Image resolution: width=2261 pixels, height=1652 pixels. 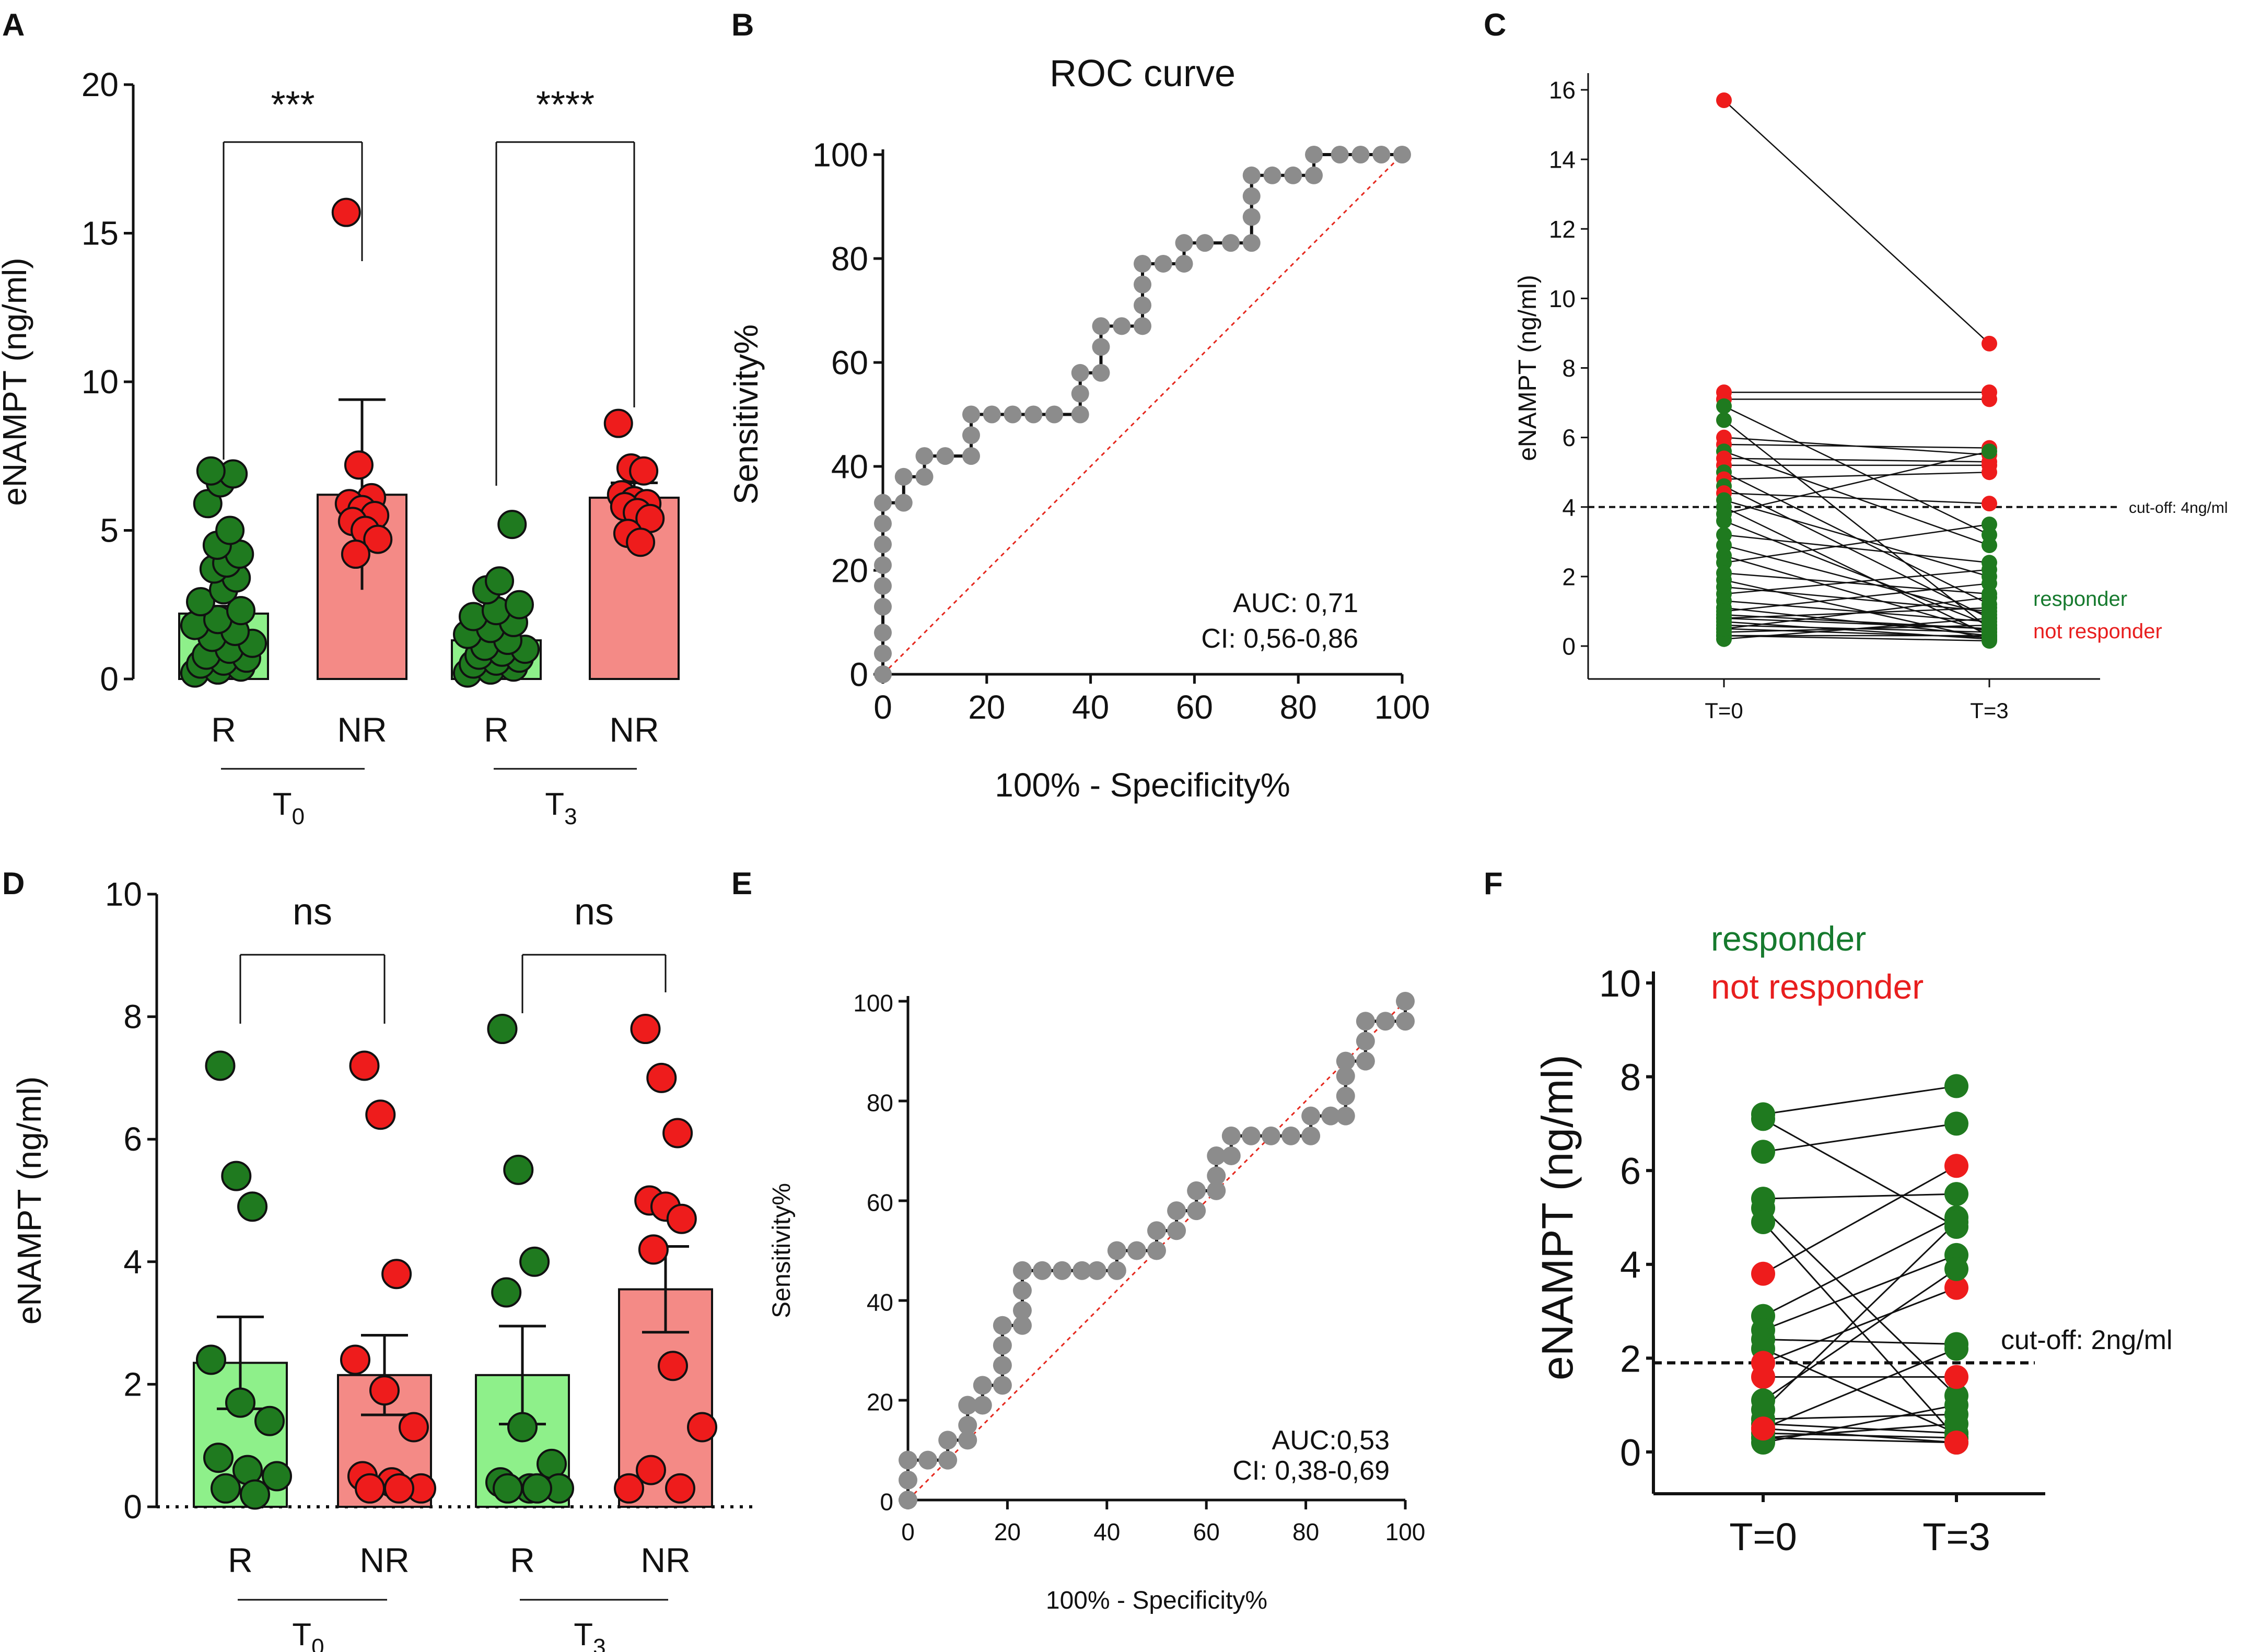 I want to click on group-subscript: 0, so click(x=298, y=816).